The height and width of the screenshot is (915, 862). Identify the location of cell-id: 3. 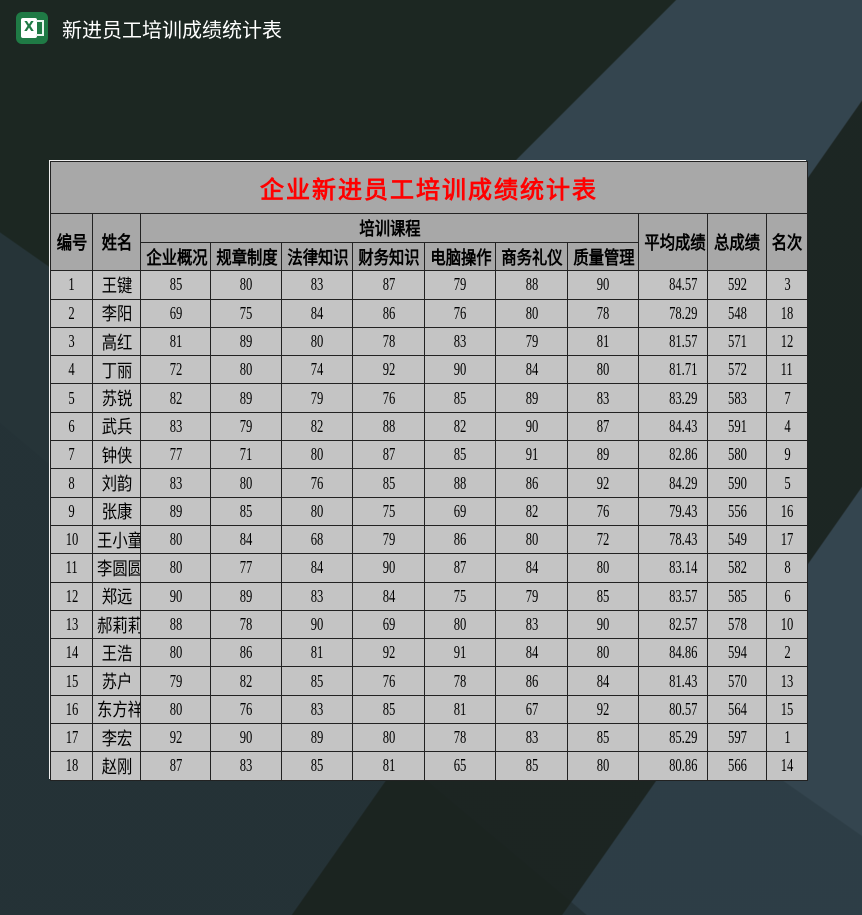
(71, 341).